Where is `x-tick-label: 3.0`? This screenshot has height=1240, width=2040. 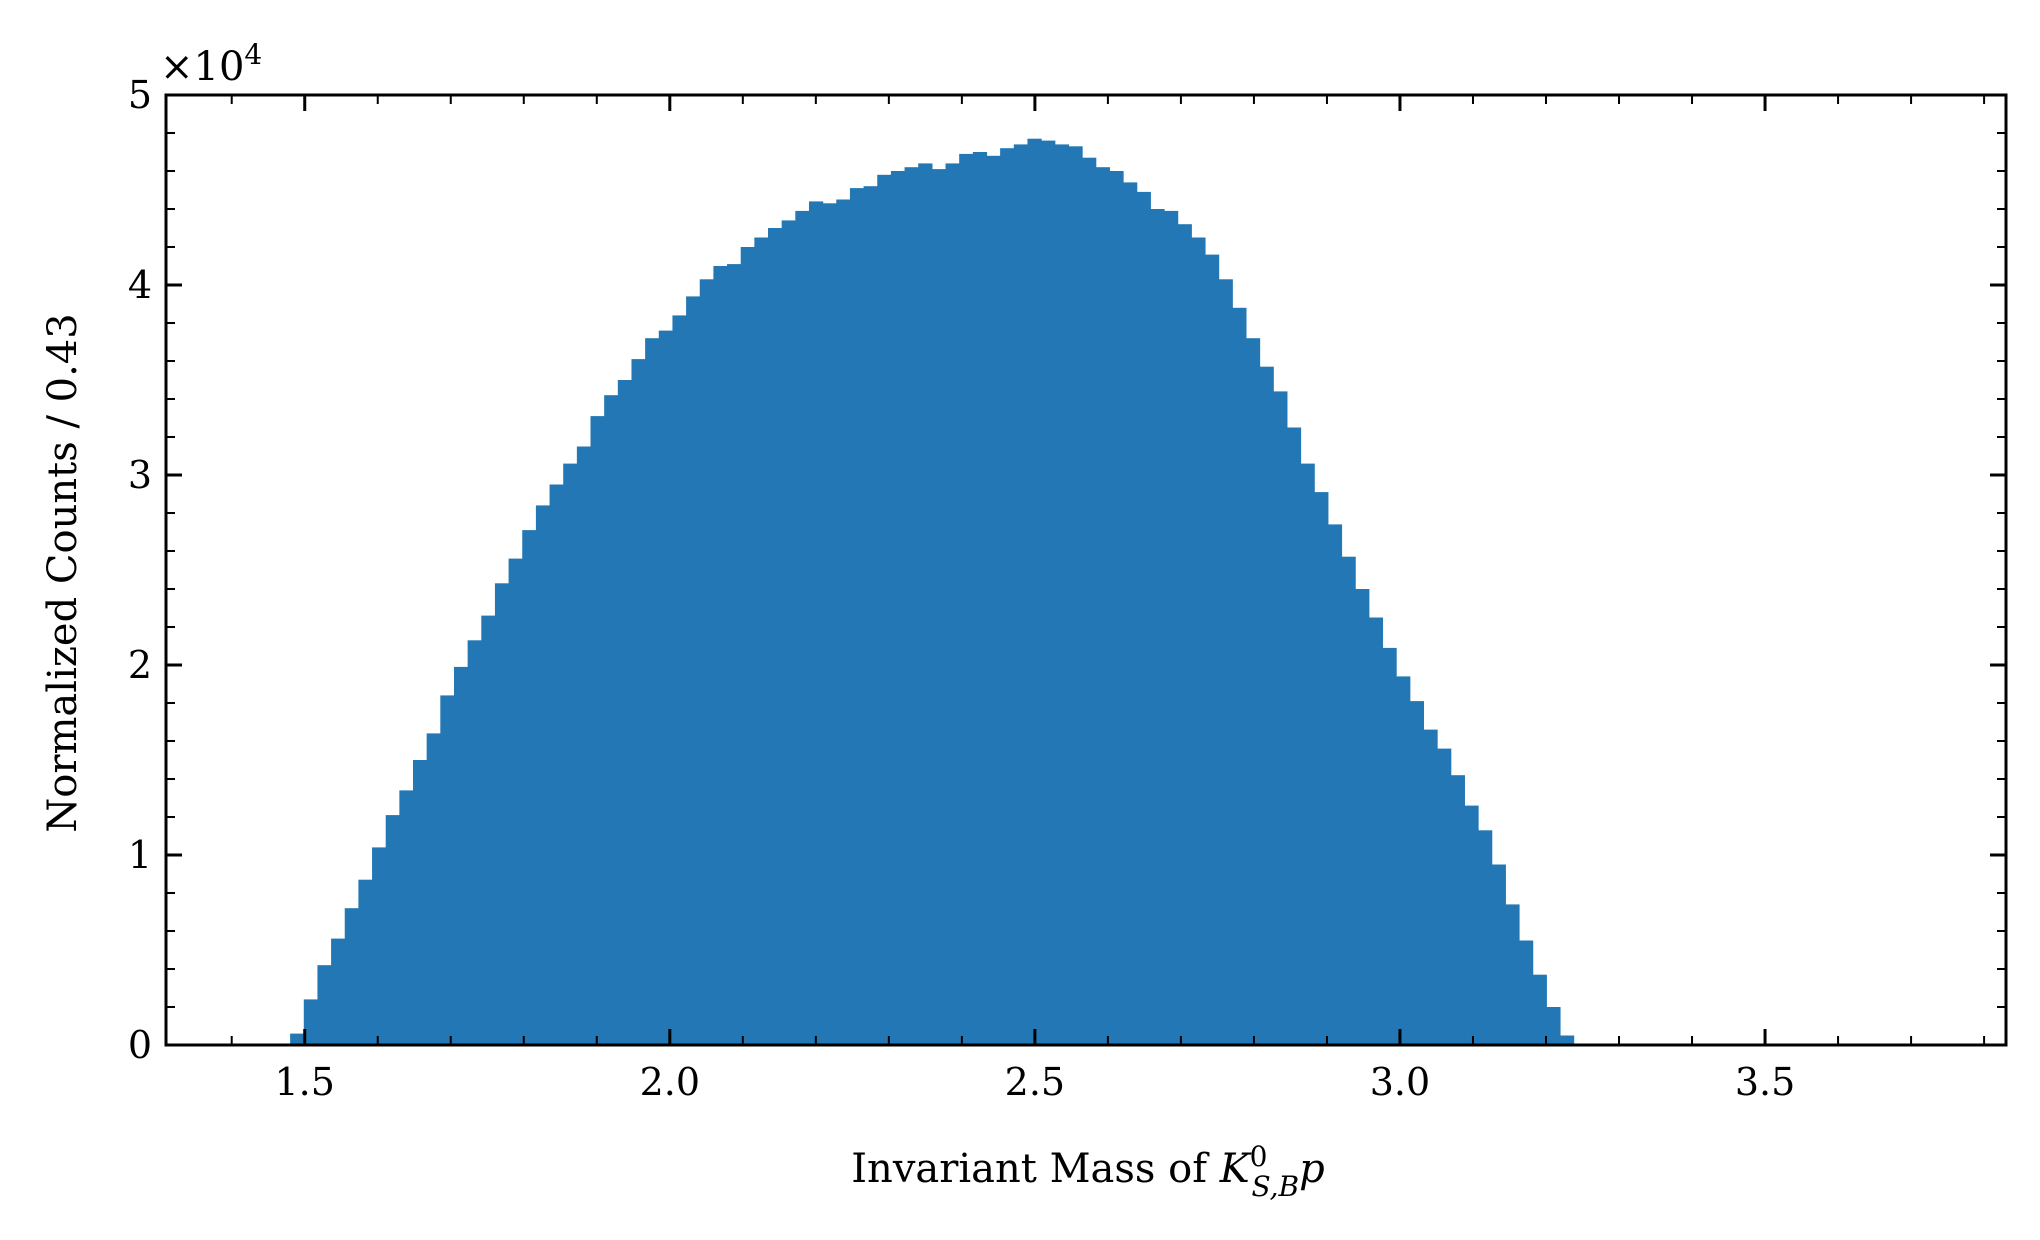
x-tick-label: 3.0 is located at coordinates (1400, 1082).